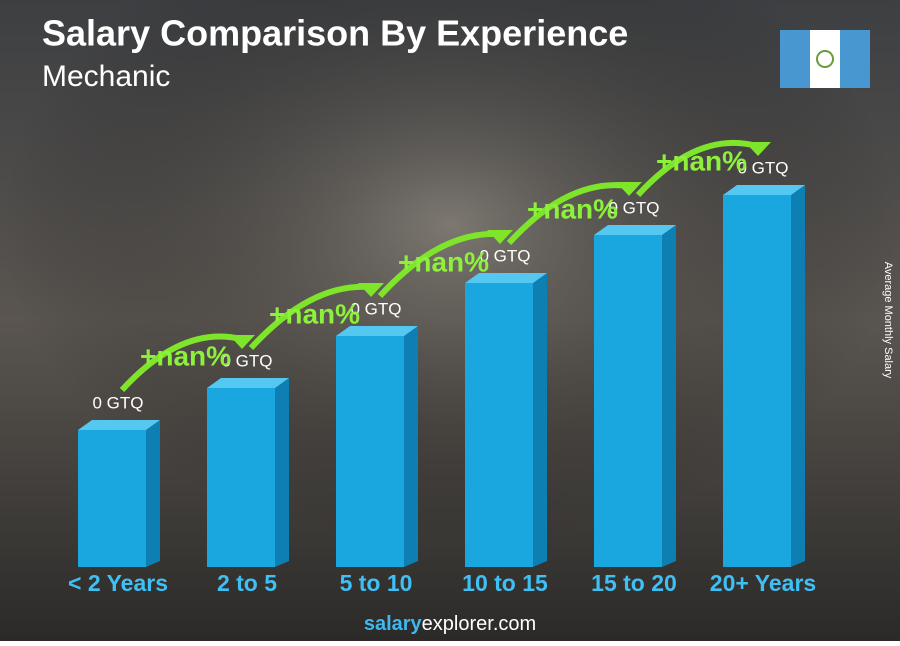 The image size is (900, 646). What do you see at coordinates (505, 583) in the screenshot?
I see `category-label: 10 to 15` at bounding box center [505, 583].